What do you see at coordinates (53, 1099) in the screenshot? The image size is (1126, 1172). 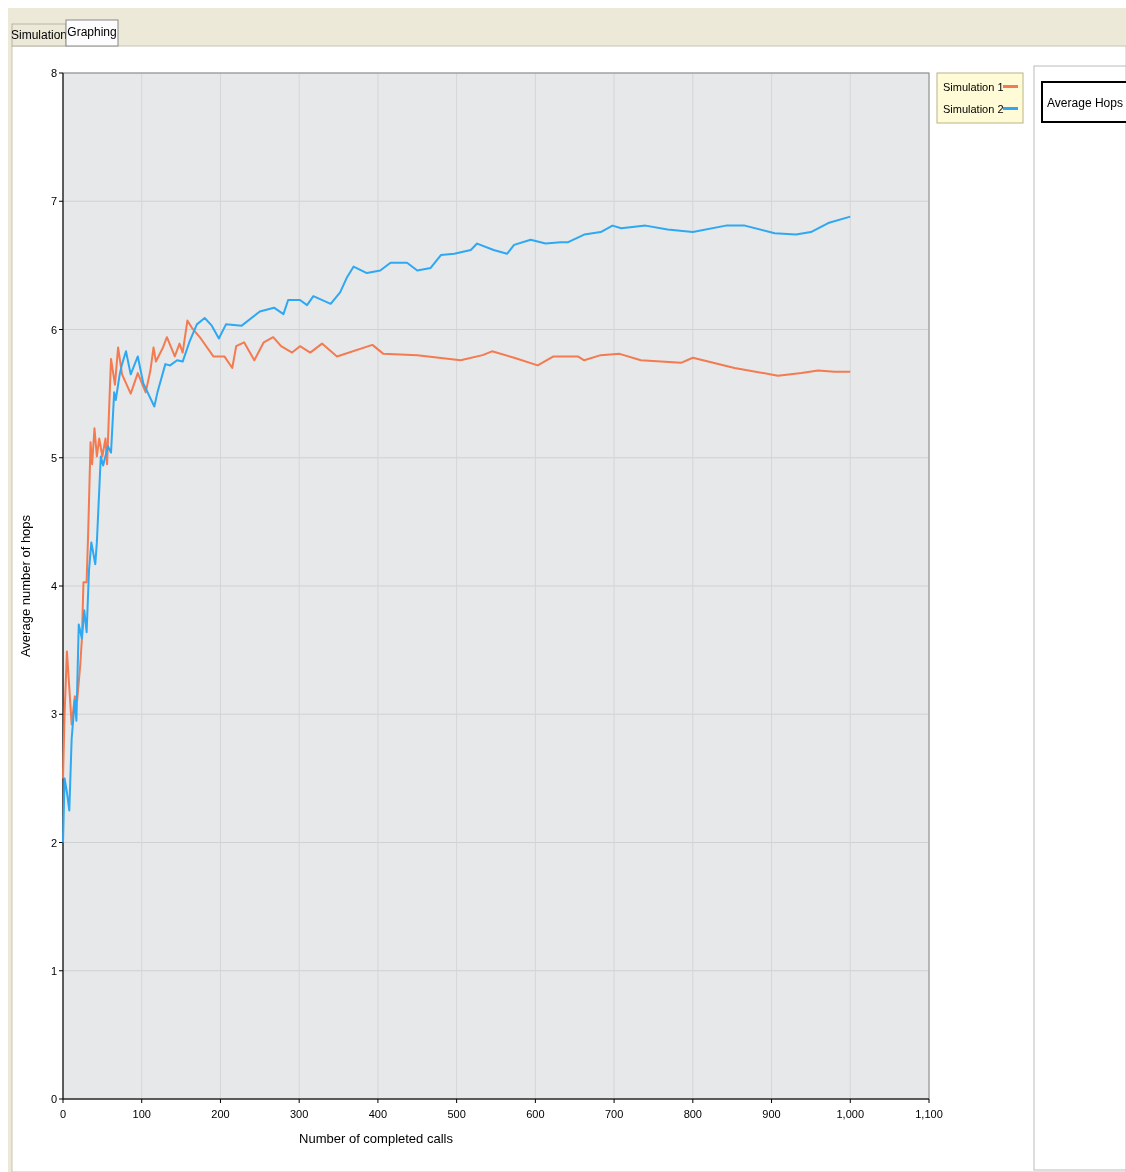 I see `y-tick-label: 0` at bounding box center [53, 1099].